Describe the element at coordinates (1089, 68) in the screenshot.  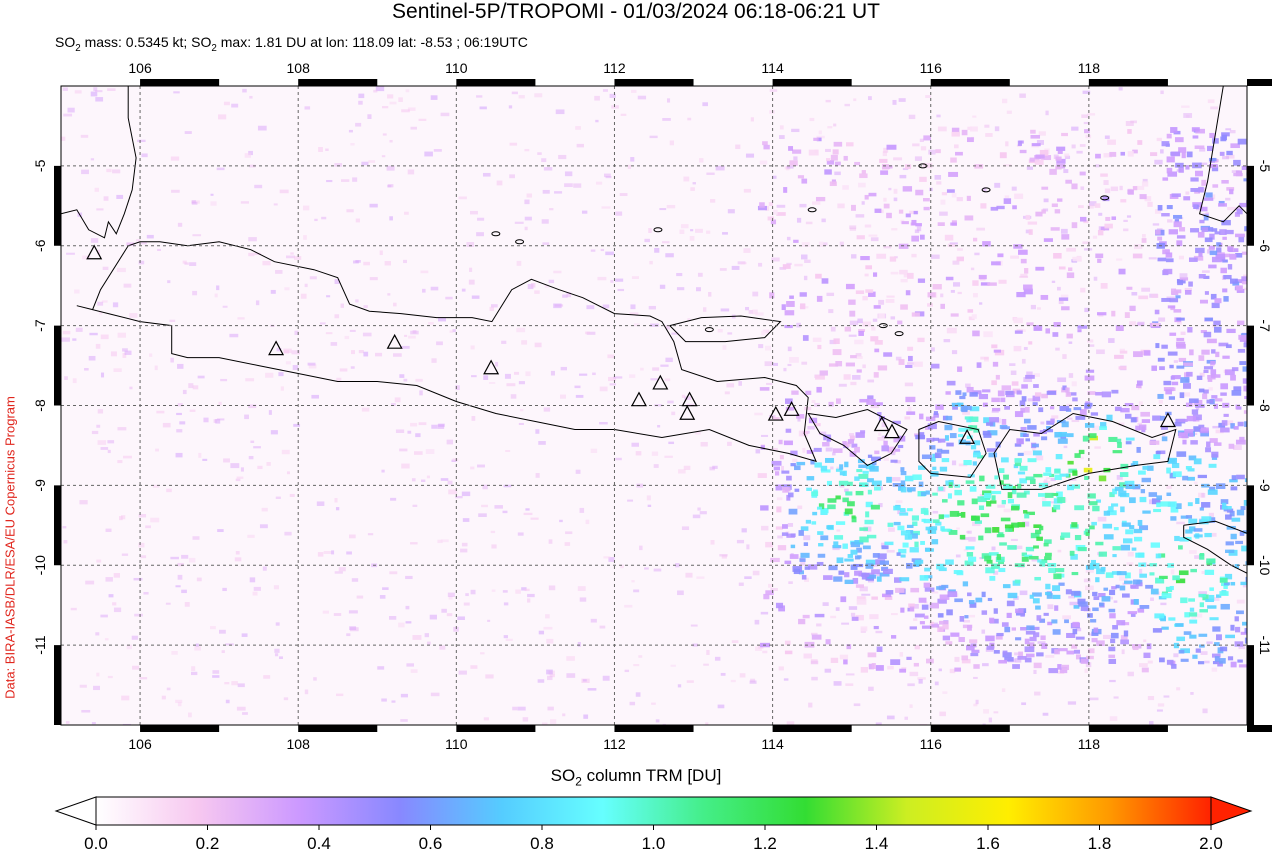
I see `lon-tick-label-top: 118` at that location.